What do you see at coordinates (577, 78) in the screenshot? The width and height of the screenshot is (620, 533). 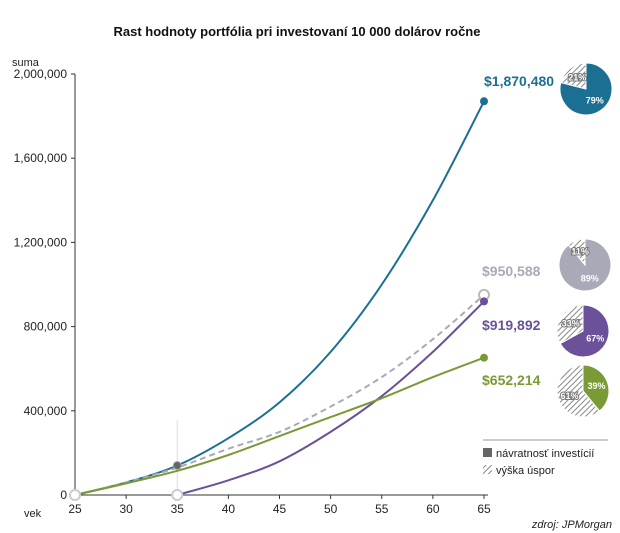 I see `pie-savings-pct-teal: 21%` at bounding box center [577, 78].